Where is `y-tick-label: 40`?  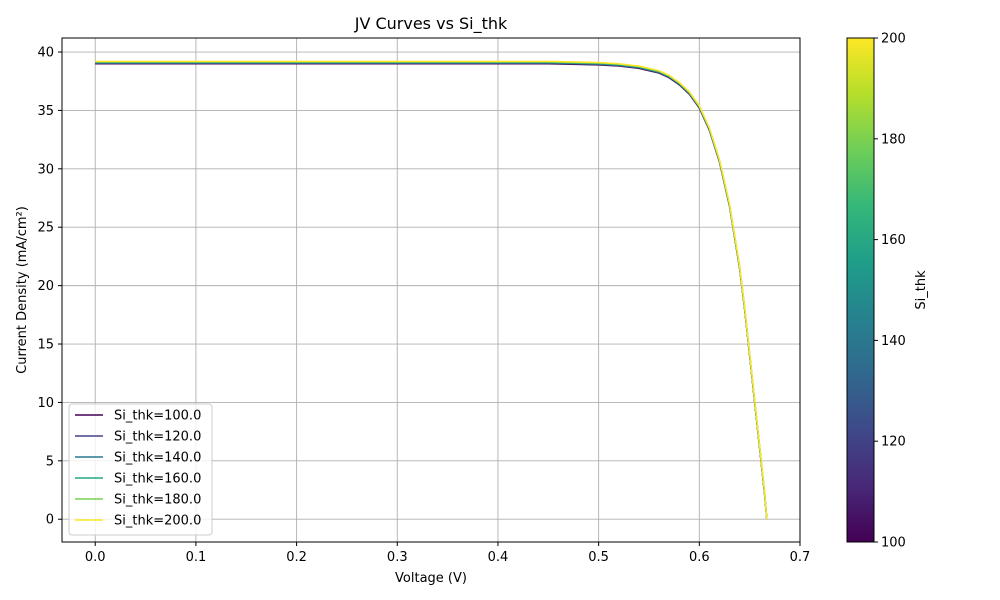
y-tick-label: 40 is located at coordinates (45, 53).